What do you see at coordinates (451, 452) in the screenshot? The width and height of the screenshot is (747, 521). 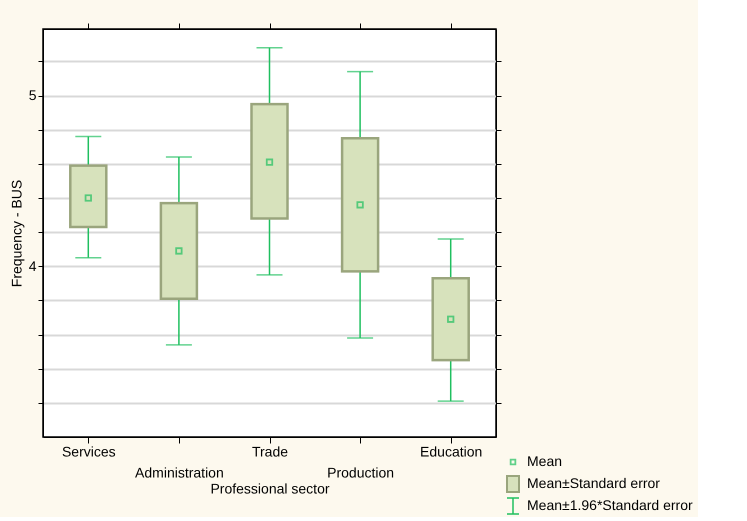 I see `x-tick-label: Education` at bounding box center [451, 452].